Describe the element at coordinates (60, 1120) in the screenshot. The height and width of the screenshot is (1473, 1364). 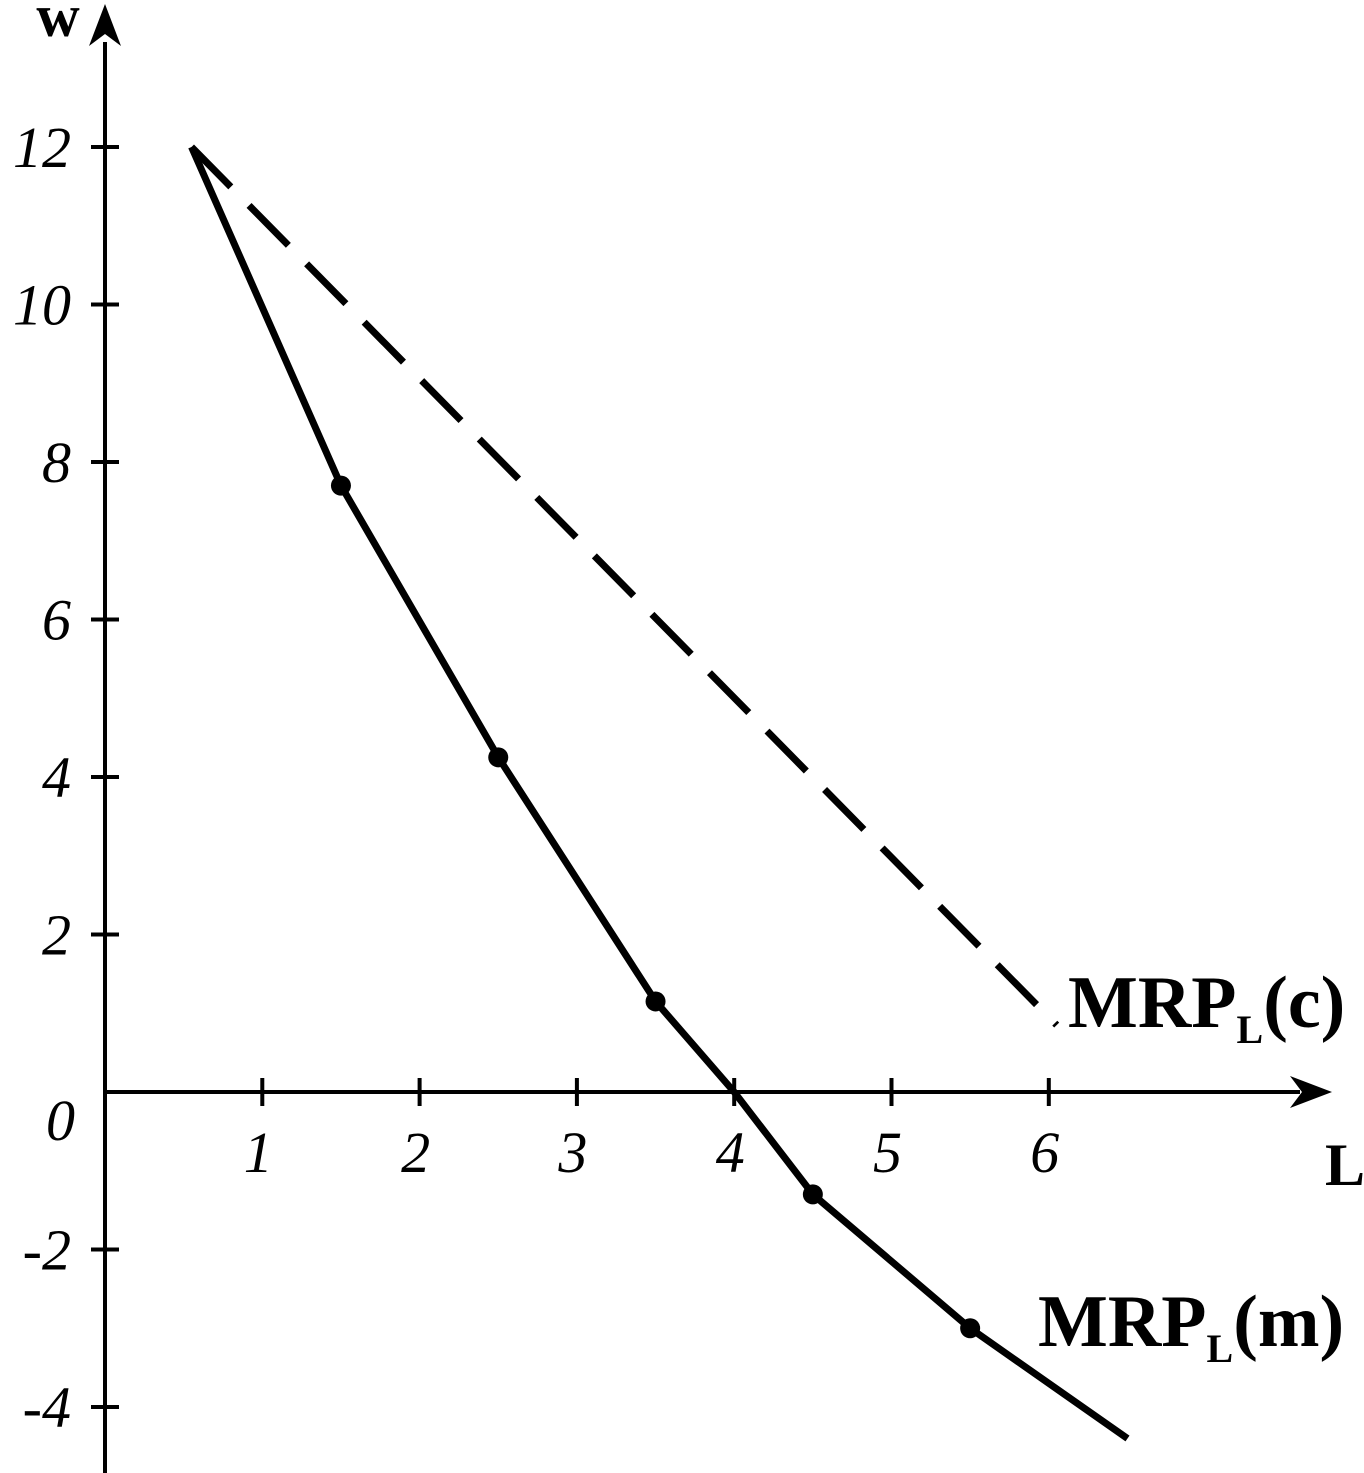
I see `y-tick-label: 0` at that location.